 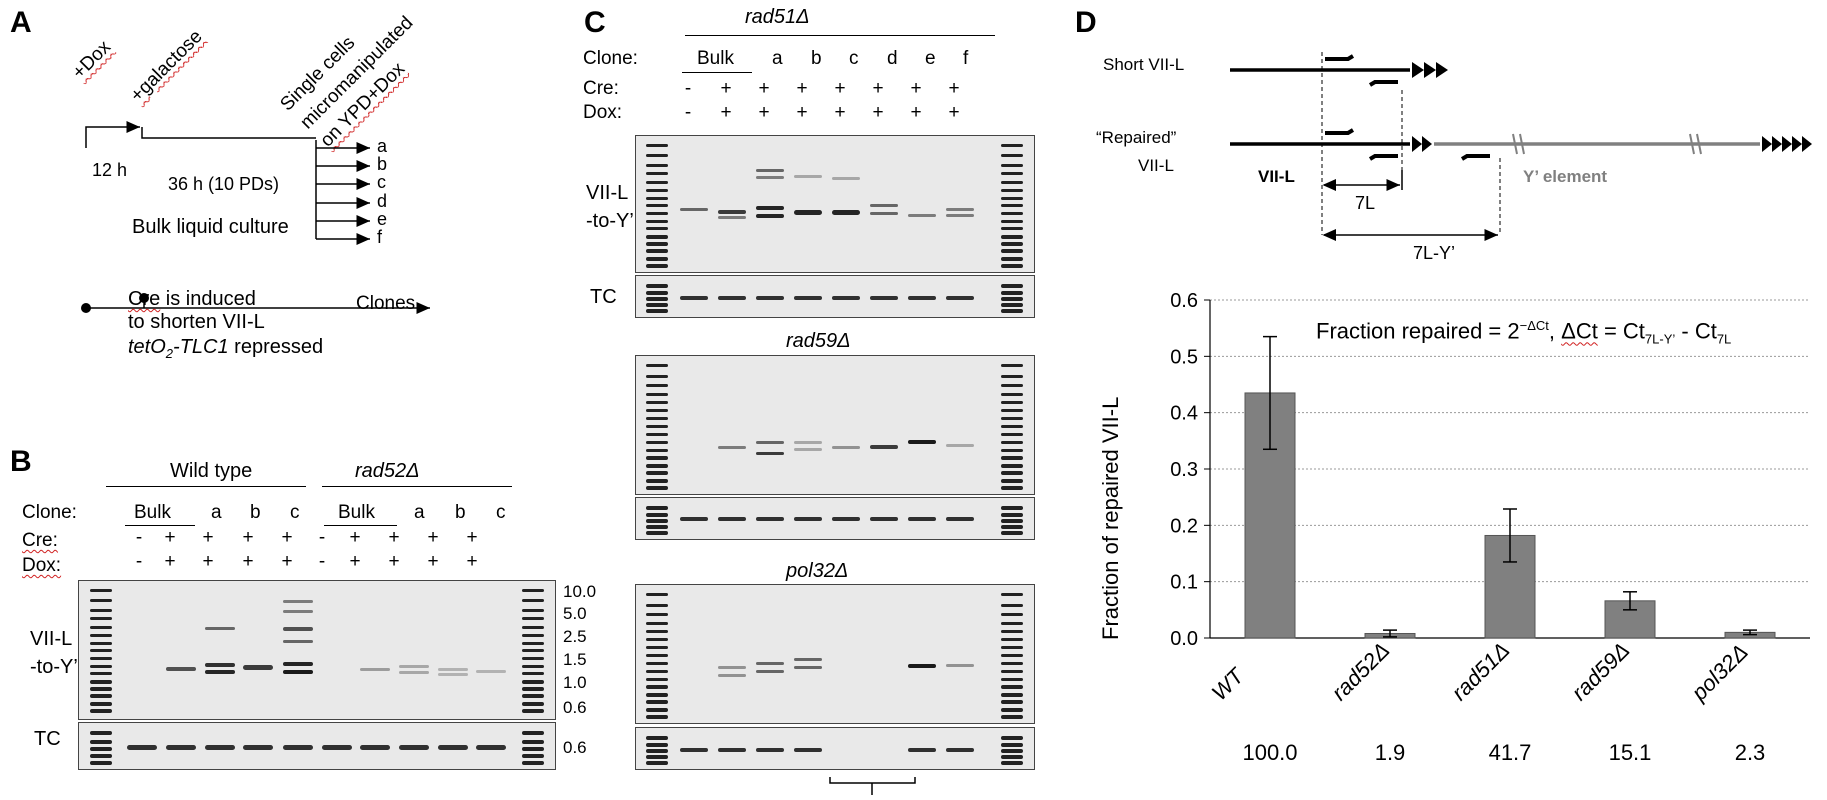 What do you see at coordinates (380, 237) in the screenshot?
I see `clone-f: f` at bounding box center [380, 237].